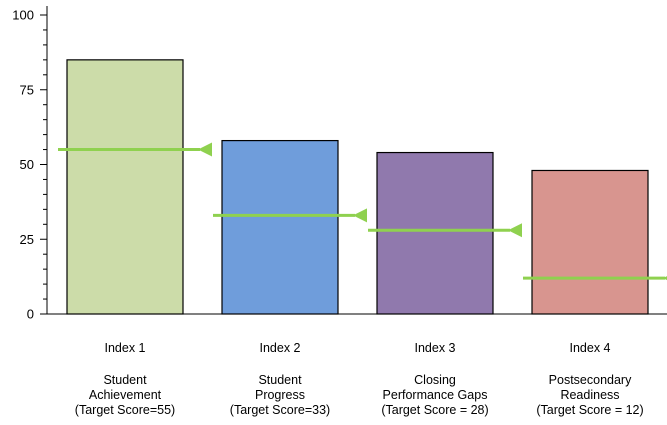 This screenshot has width=667, height=425. What do you see at coordinates (27, 239) in the screenshot?
I see `y-tick-label: 25` at bounding box center [27, 239].